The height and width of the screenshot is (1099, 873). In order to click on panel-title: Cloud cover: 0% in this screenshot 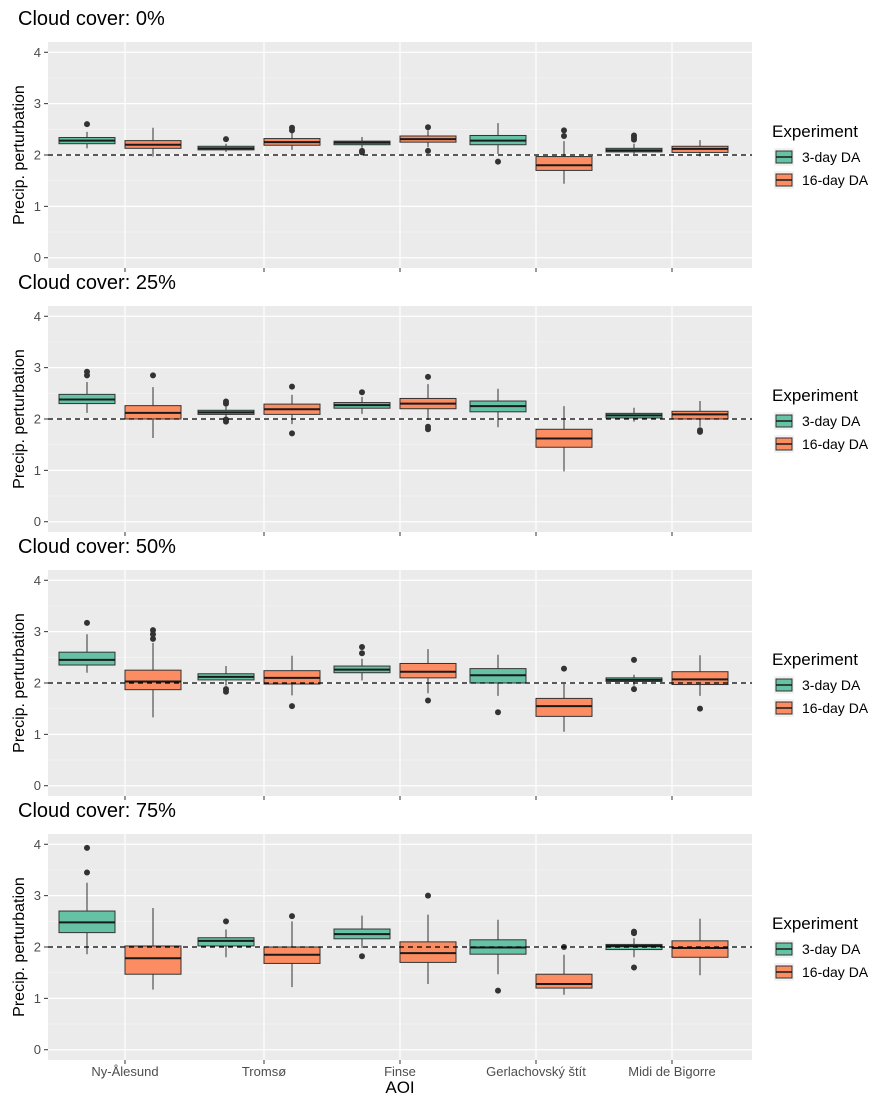, I will do `click(91, 19)`.